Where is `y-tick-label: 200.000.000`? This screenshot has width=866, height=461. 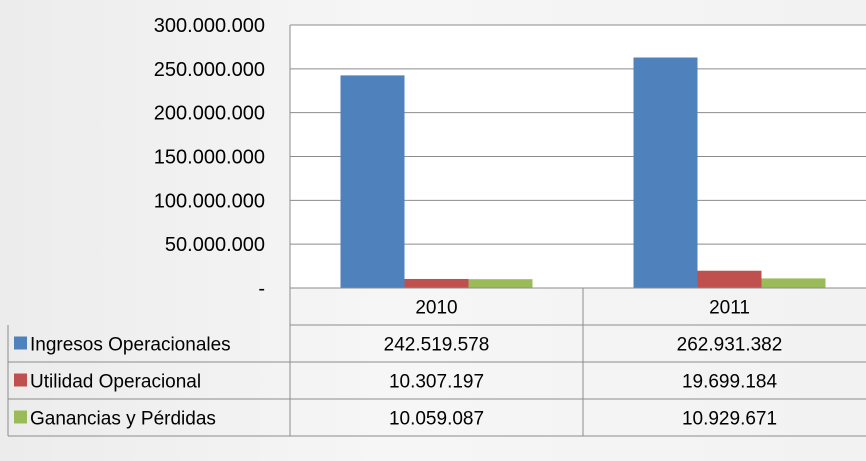
y-tick-label: 200.000.000 is located at coordinates (209, 114).